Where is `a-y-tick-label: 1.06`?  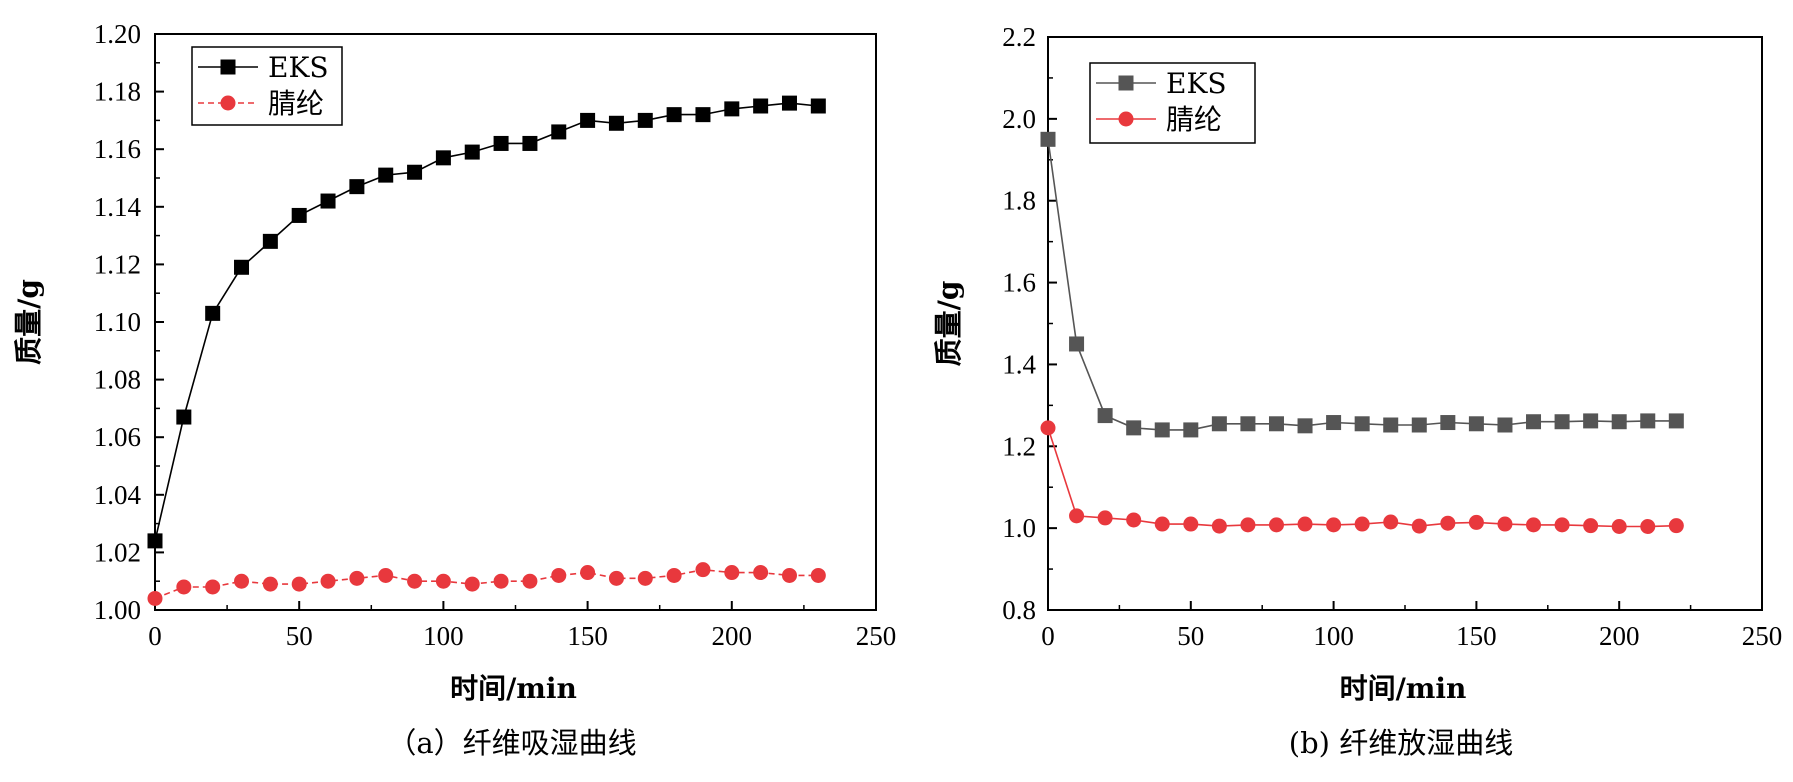
a-y-tick-label: 1.06 is located at coordinates (117, 437).